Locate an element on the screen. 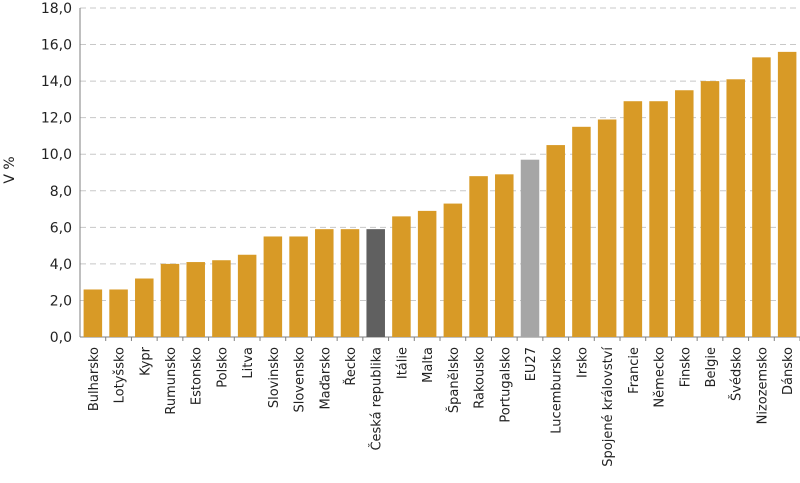 The width and height of the screenshot is (800, 483). x-category-label: Malta is located at coordinates (428, 365).